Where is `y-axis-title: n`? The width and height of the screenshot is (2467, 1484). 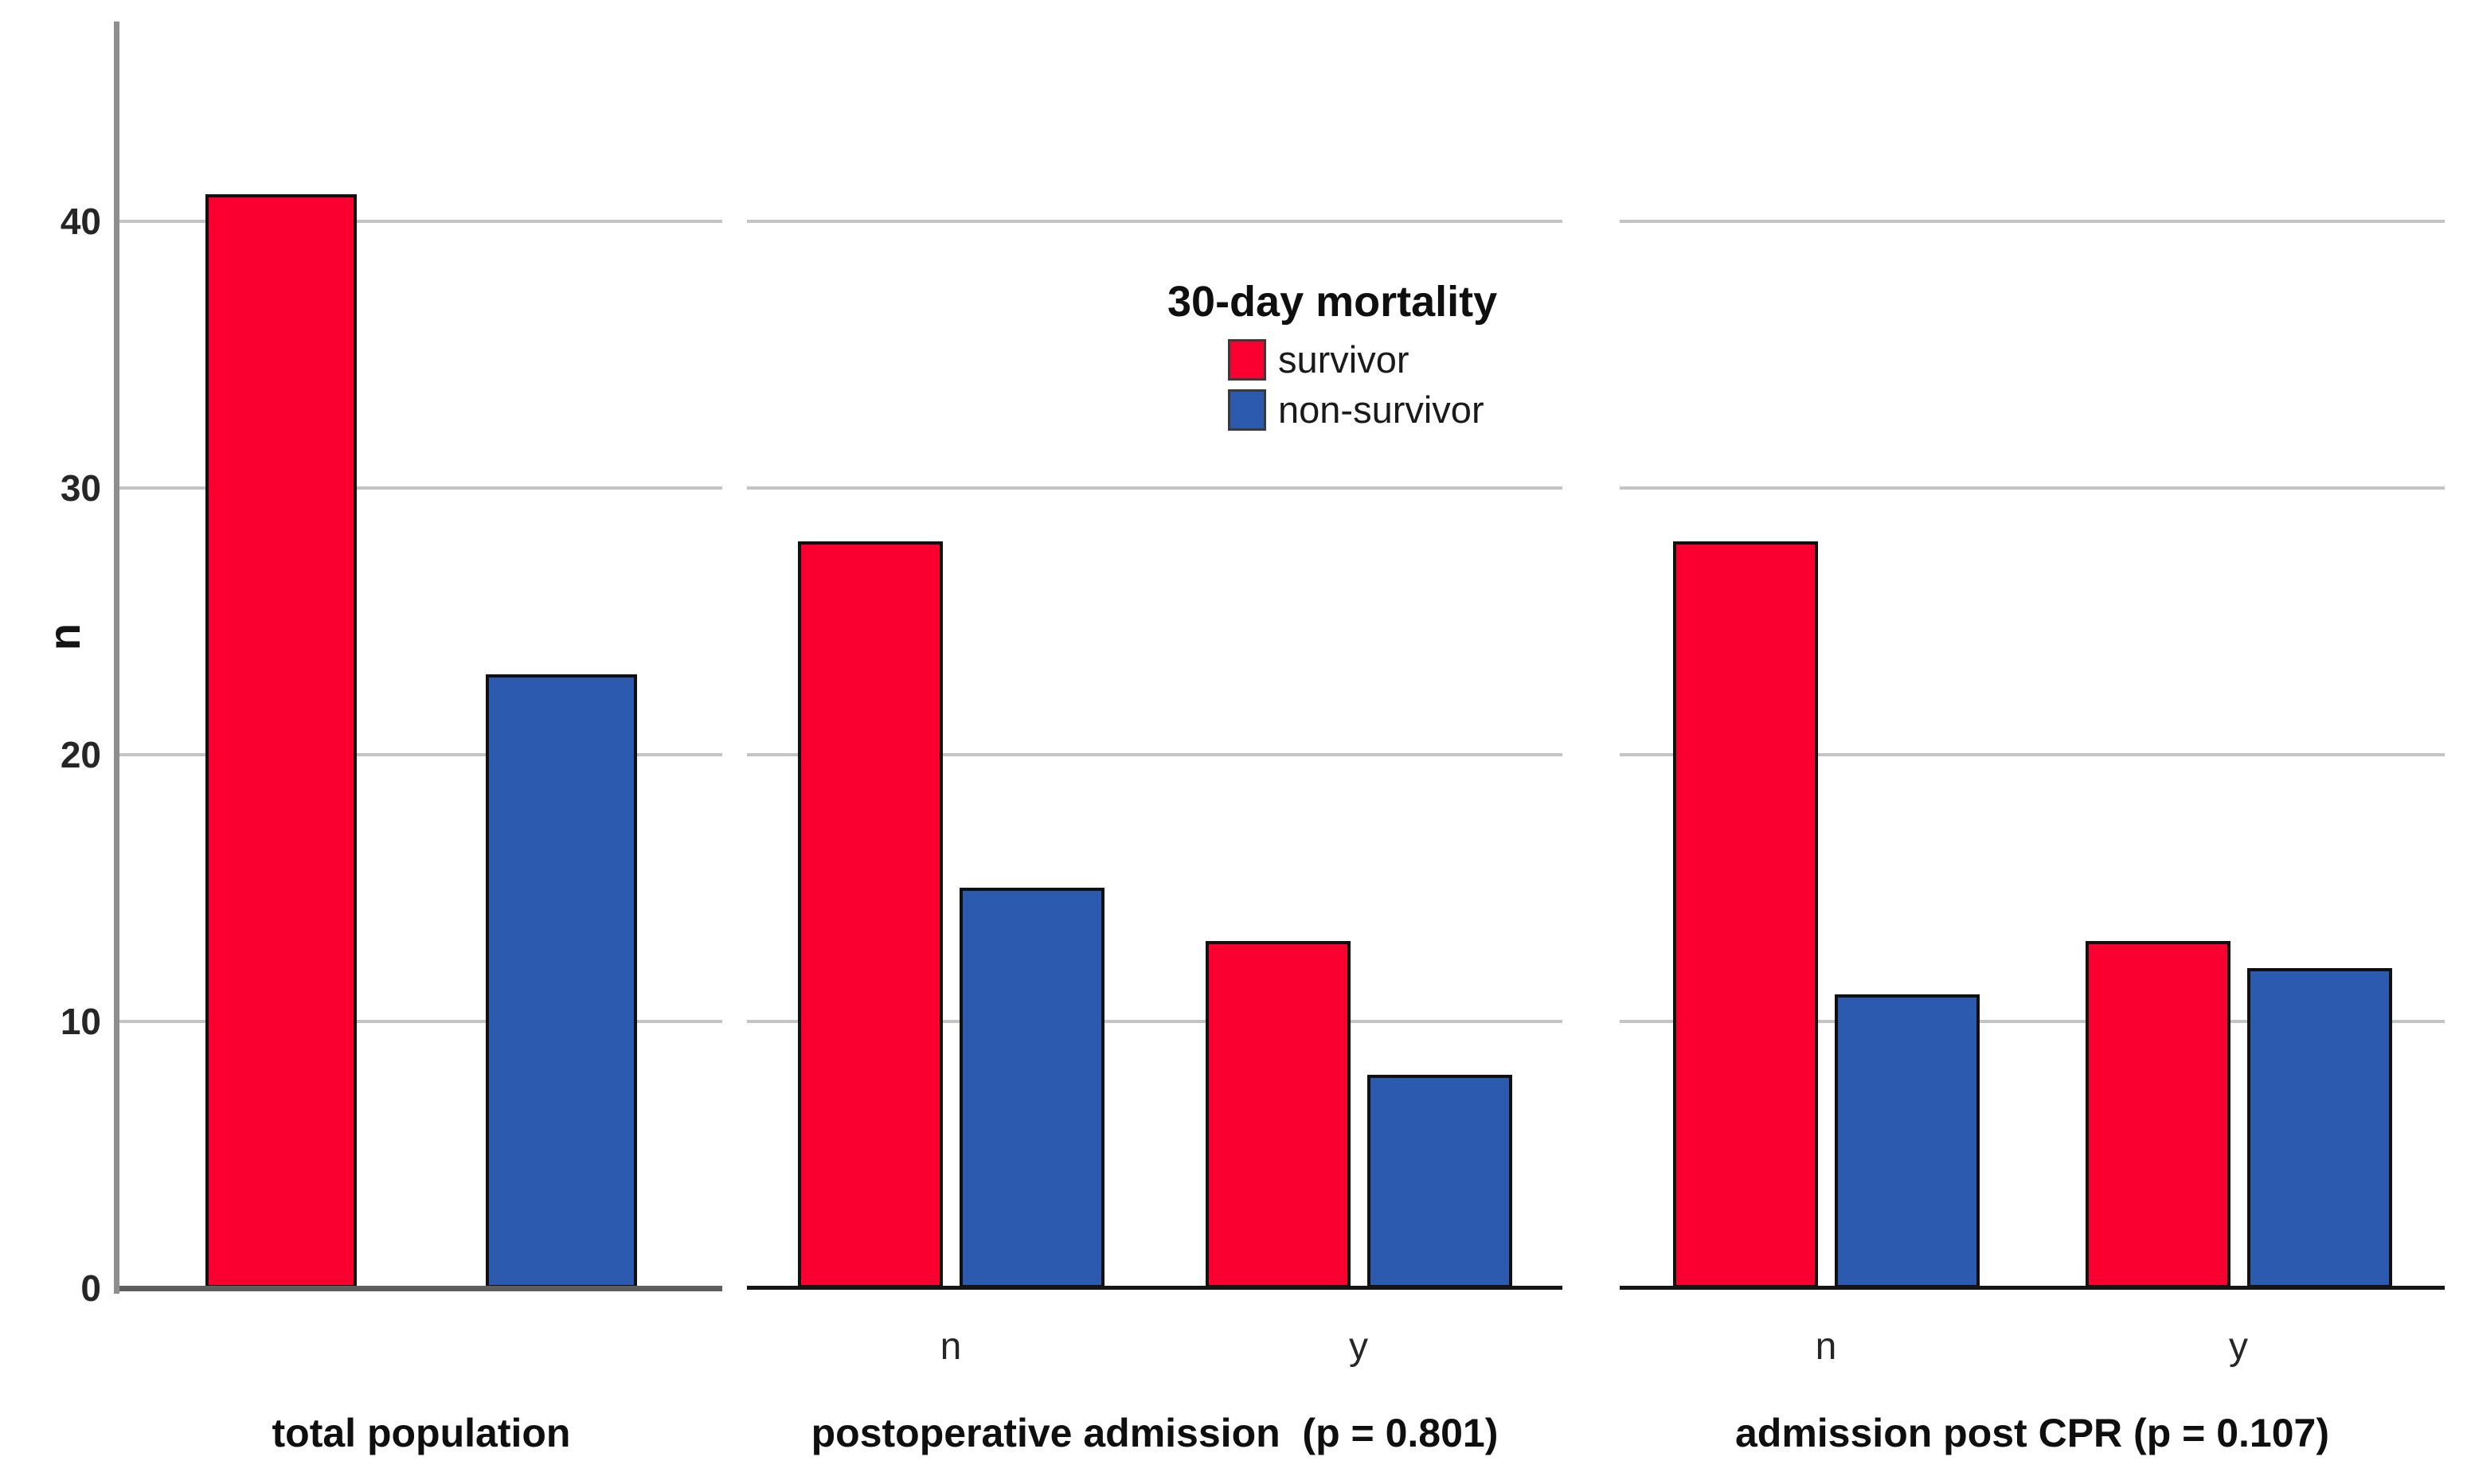
y-axis-title: n is located at coordinates (63, 637).